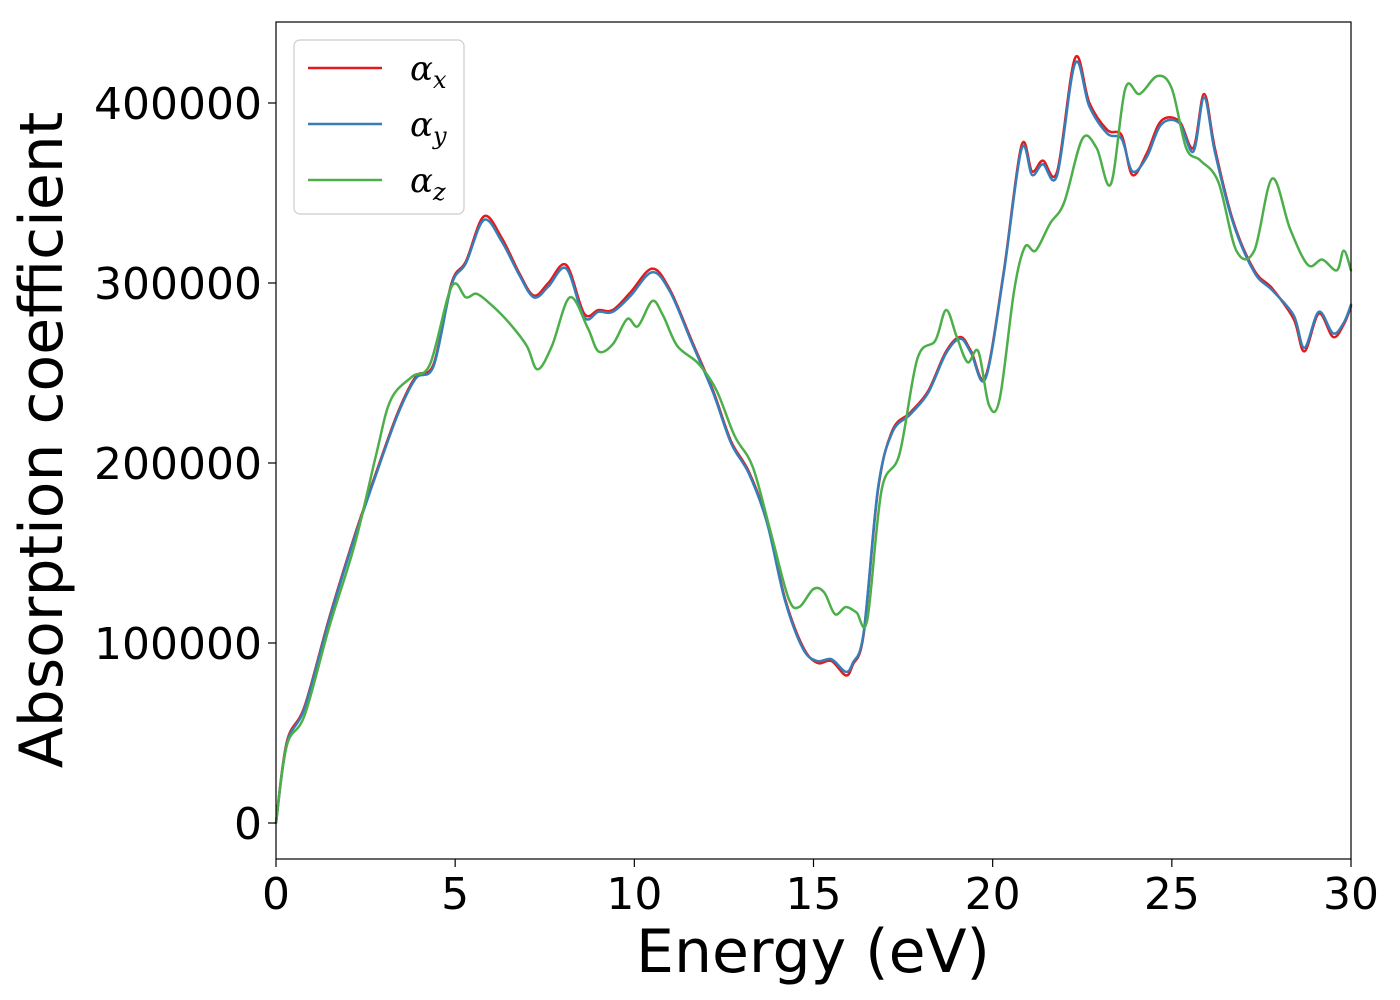 The width and height of the screenshot is (1400, 1000). I want to click on x-tick-label: 0, so click(276, 894).